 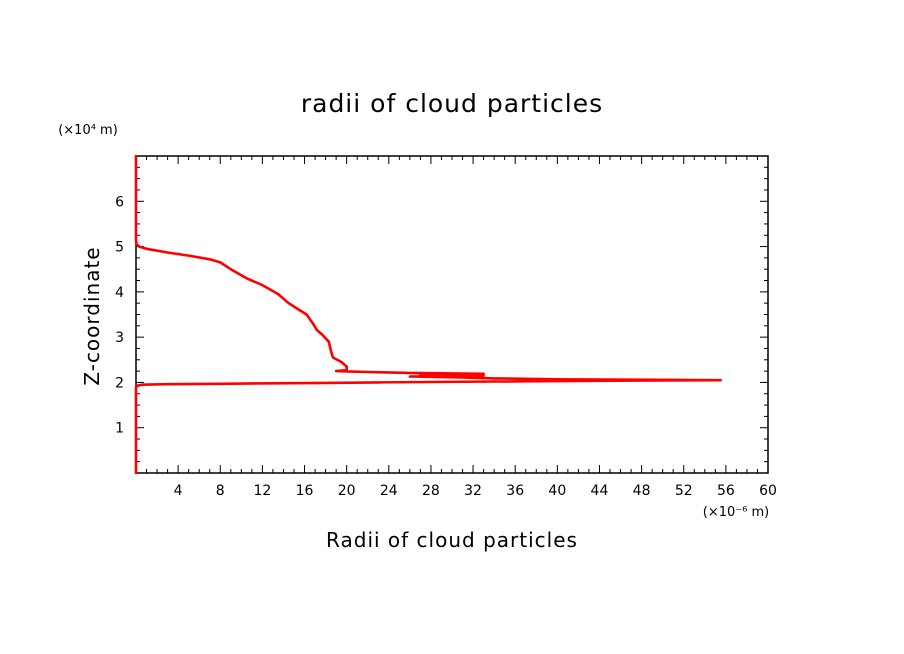 What do you see at coordinates (347, 491) in the screenshot?
I see `x-tick-label: 20` at bounding box center [347, 491].